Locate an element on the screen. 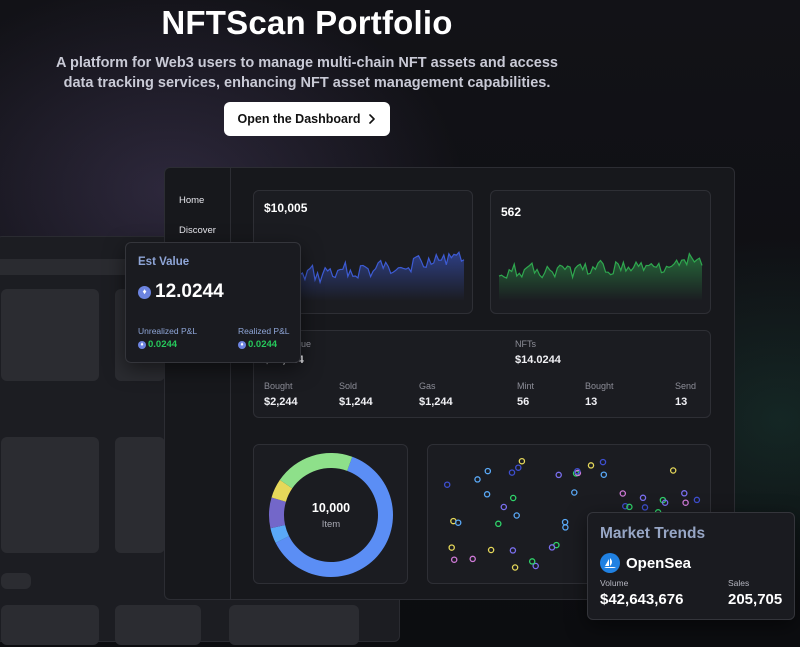  send-label: Send is located at coordinates (686, 386).